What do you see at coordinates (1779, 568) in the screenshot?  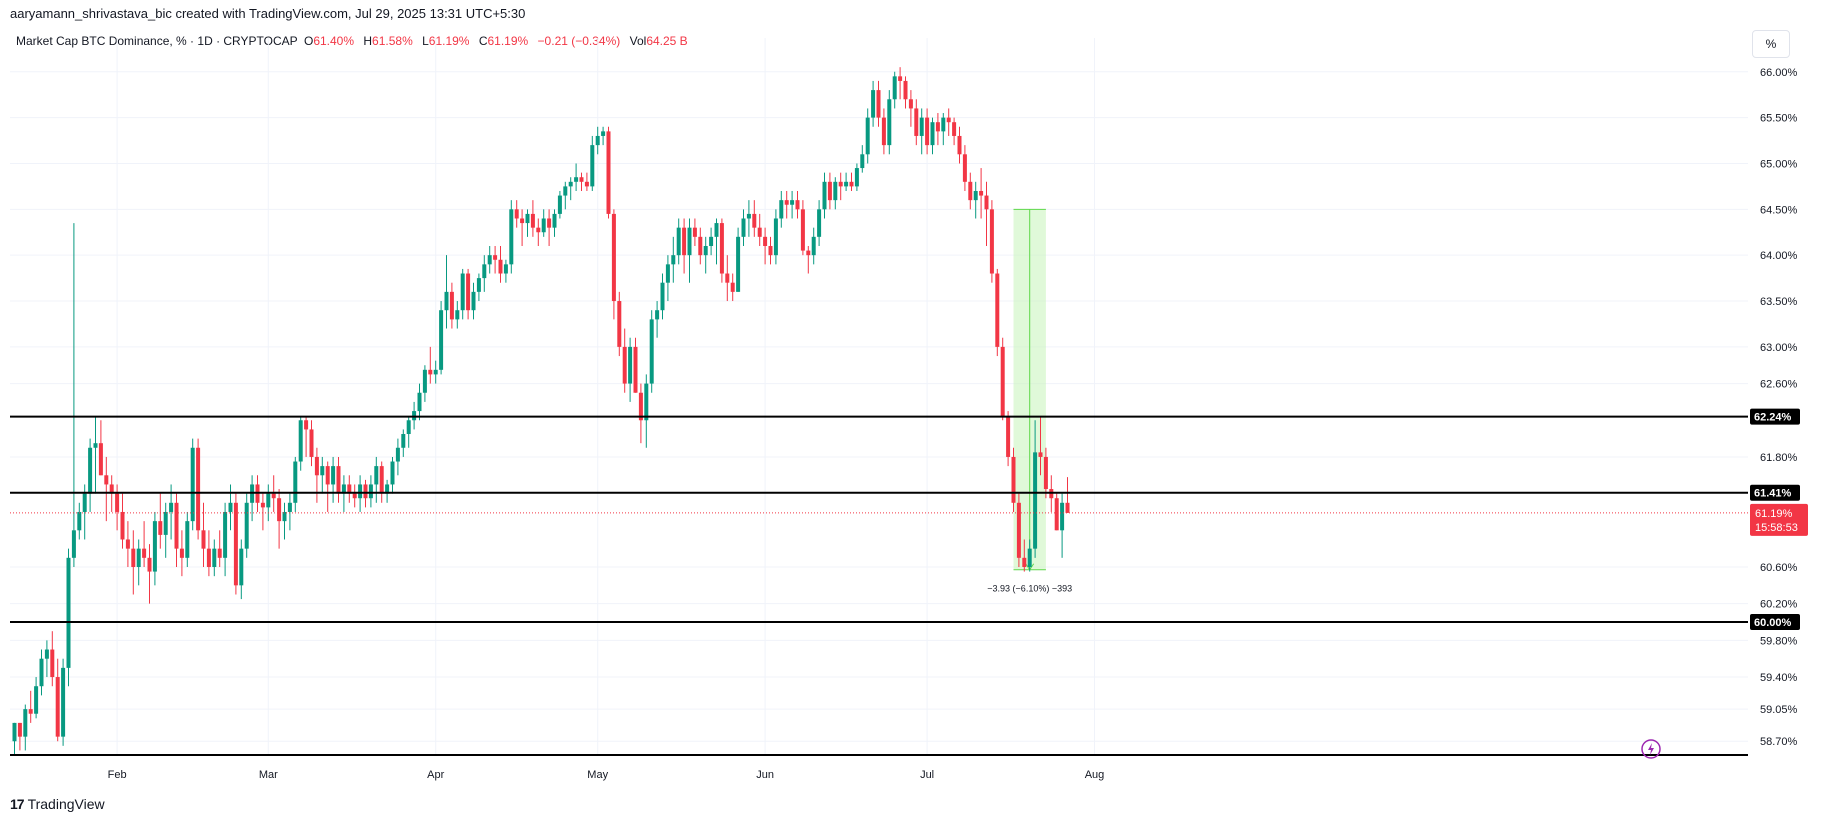 I see `y-tick-label: 60.60%` at bounding box center [1779, 568].